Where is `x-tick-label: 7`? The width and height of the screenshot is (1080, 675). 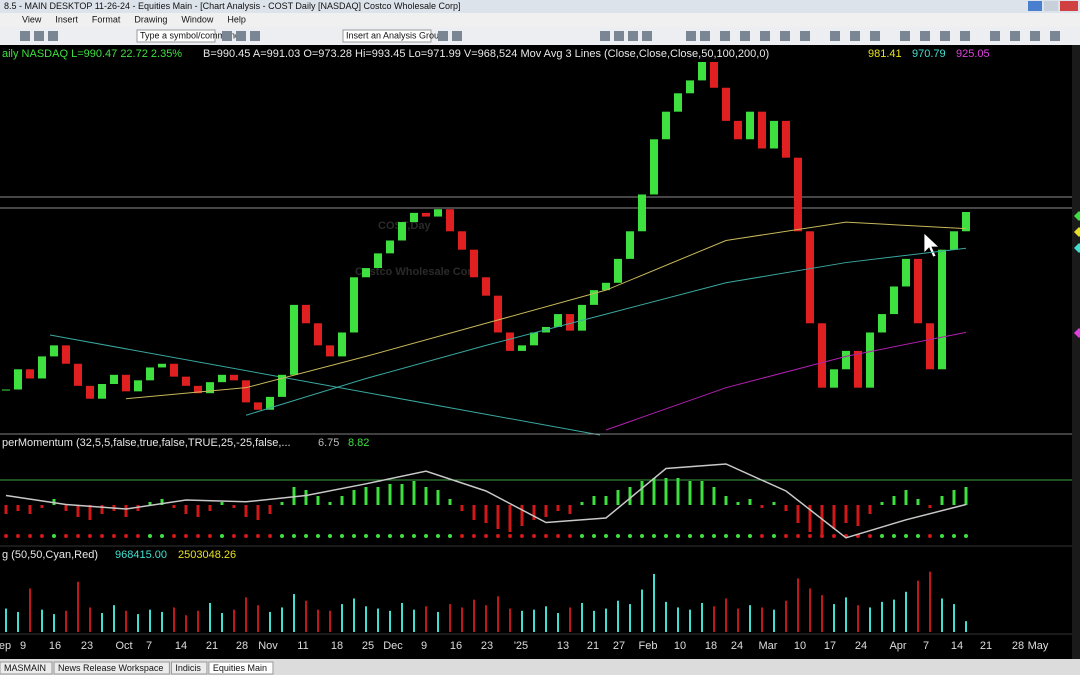 x-tick-label: 7 is located at coordinates (926, 646).